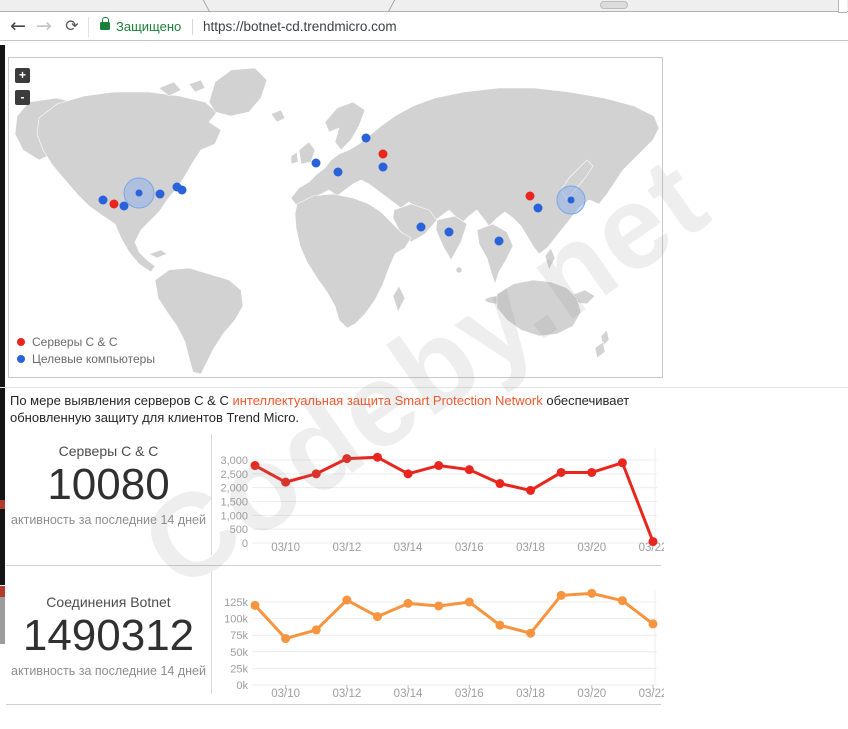 This screenshot has width=848, height=729. What do you see at coordinates (469, 548) in the screenshot?
I see `x-axis-label: 03/16` at bounding box center [469, 548].